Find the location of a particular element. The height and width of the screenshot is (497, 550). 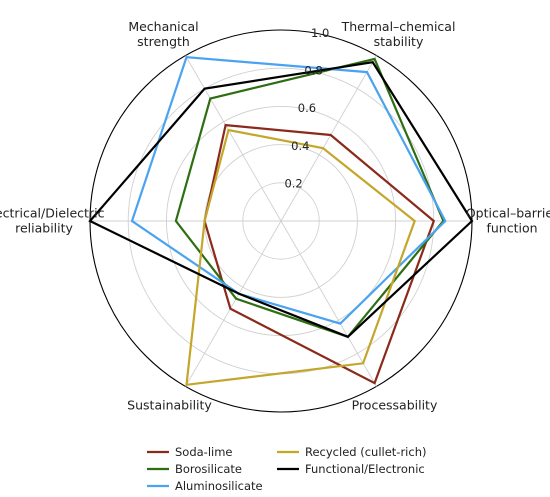

radial-tick-label: 0.6 is located at coordinates (307, 108).